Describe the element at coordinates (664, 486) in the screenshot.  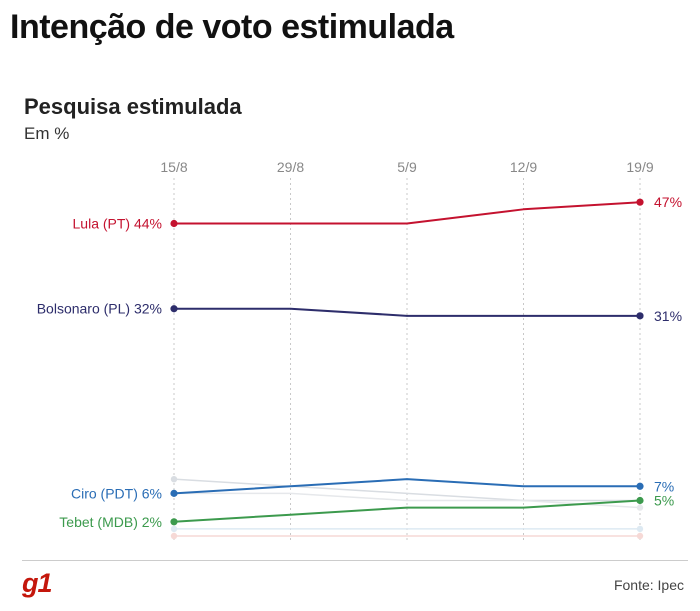
I see `end-label-ciro-pdt: 7%` at that location.